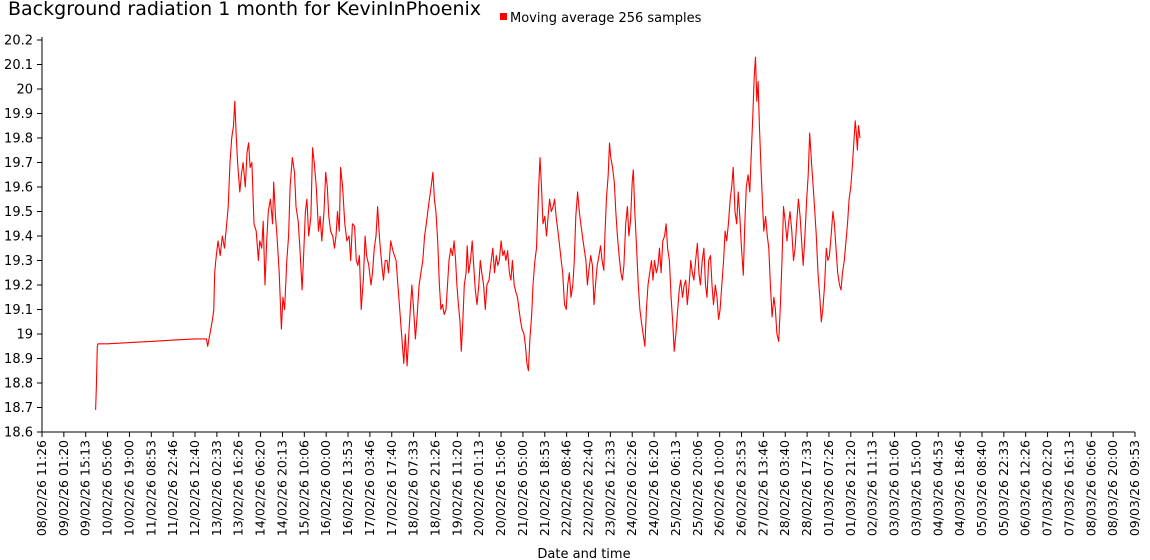 The width and height of the screenshot is (1150, 560). I want to click on y-tick-label: 19.1, so click(18, 310).